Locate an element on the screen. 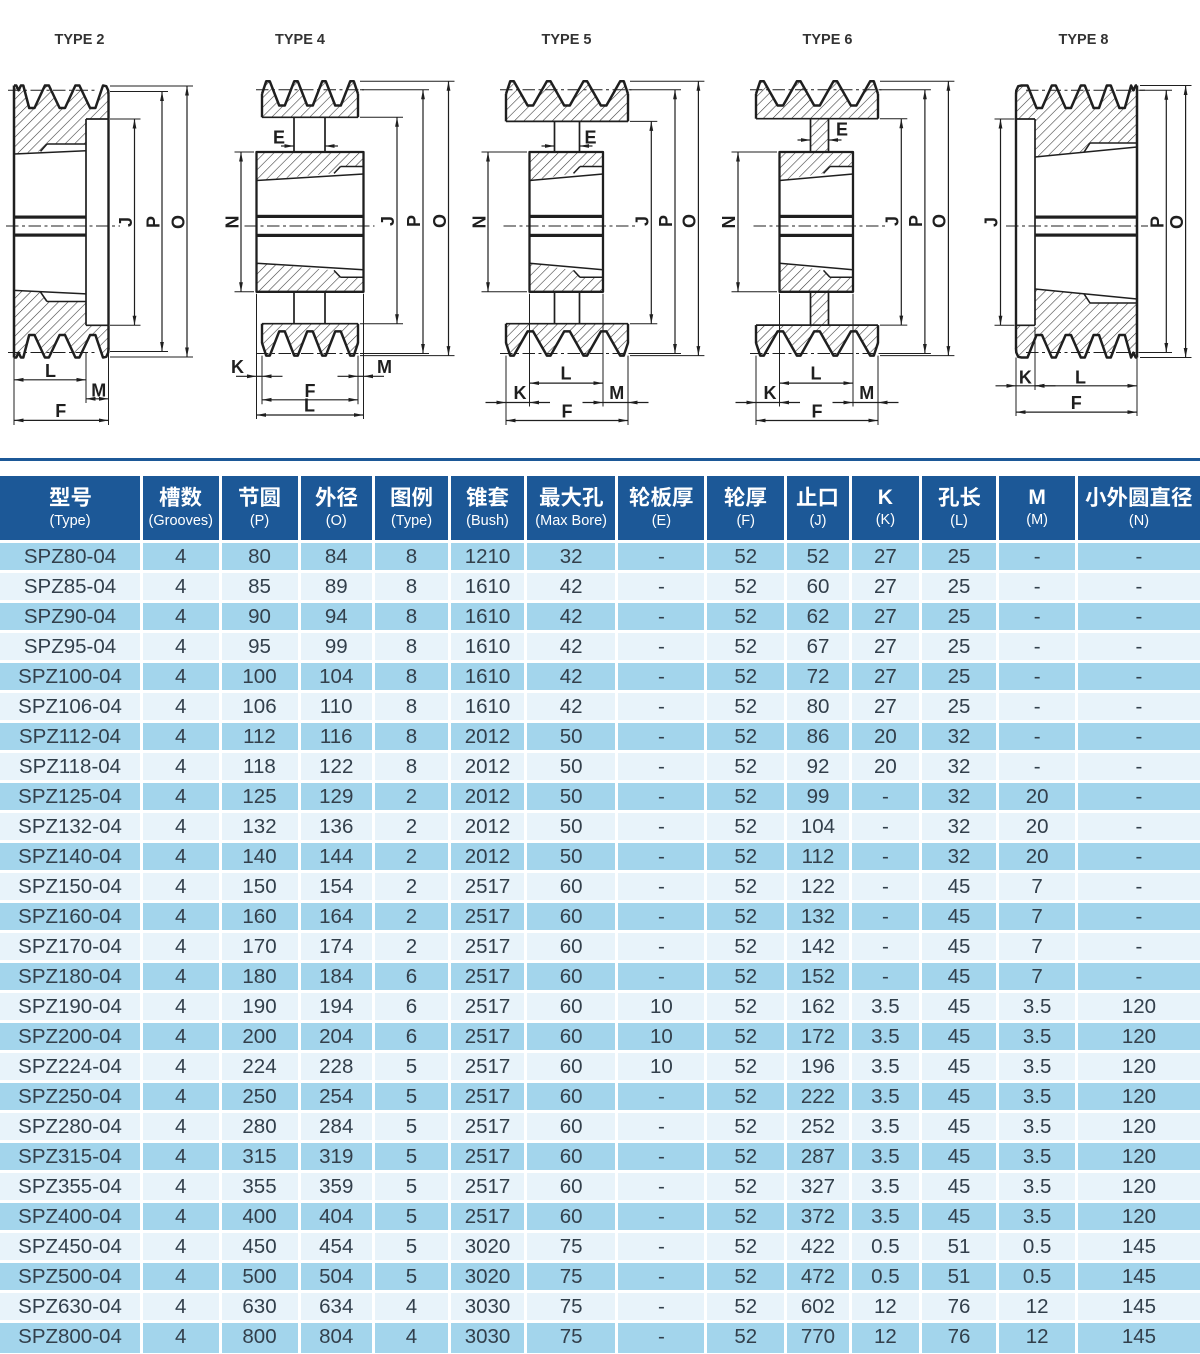 The width and height of the screenshot is (1200, 1354). svg-text: TYPE 6 is located at coordinates (828, 40).